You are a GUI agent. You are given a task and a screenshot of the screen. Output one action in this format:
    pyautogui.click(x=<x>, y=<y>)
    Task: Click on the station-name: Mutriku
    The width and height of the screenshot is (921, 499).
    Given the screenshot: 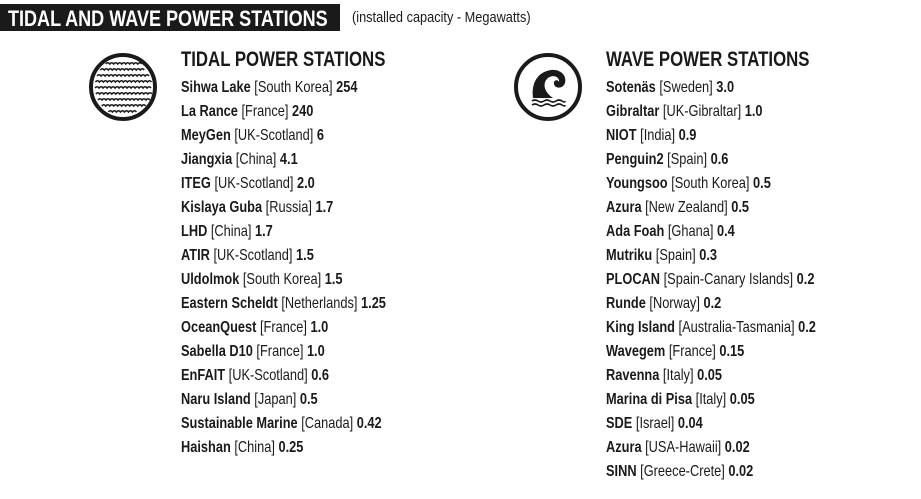 What is the action you would take?
    pyautogui.click(x=629, y=255)
    